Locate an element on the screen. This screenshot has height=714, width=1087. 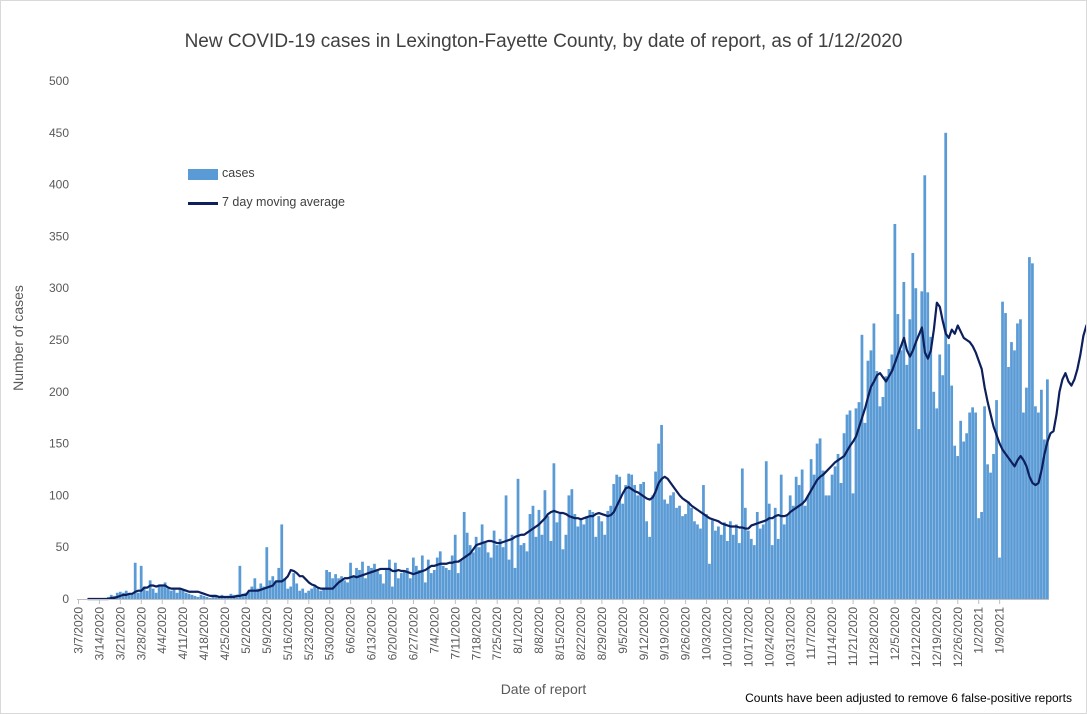
x-tick-label: 8/1/2020 is located at coordinates (518, 630).